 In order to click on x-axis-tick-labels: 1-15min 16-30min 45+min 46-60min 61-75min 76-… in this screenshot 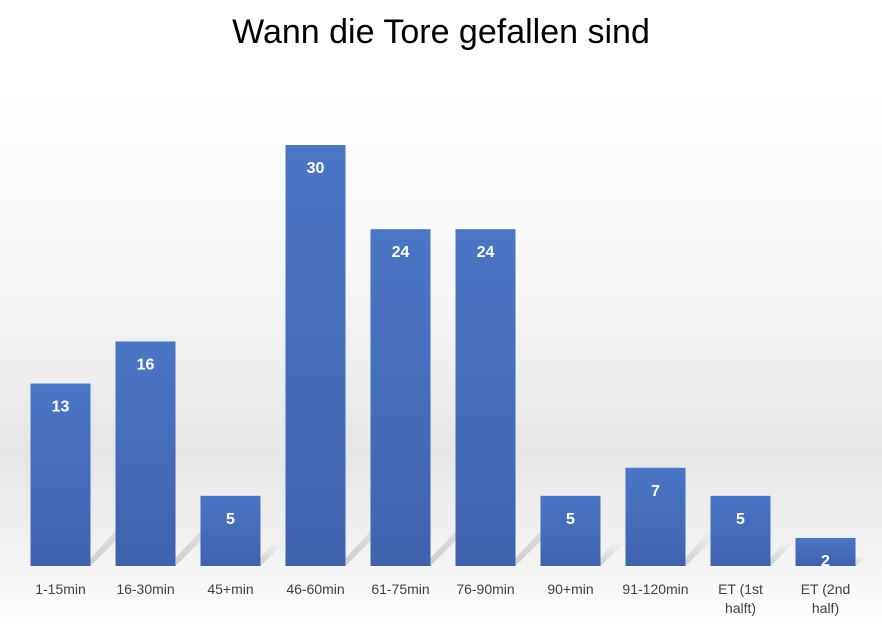, I will do `click(442, 598)`.